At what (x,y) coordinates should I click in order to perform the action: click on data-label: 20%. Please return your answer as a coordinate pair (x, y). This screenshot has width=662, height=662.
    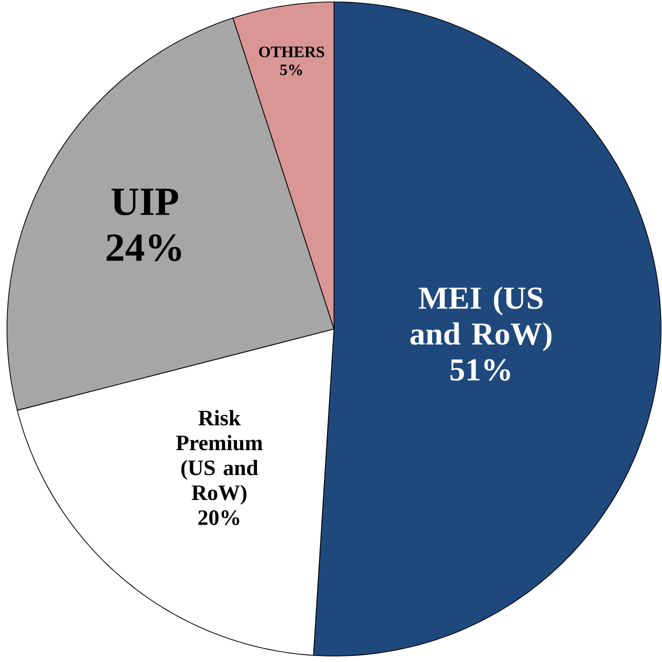
    Looking at the image, I should click on (219, 518).